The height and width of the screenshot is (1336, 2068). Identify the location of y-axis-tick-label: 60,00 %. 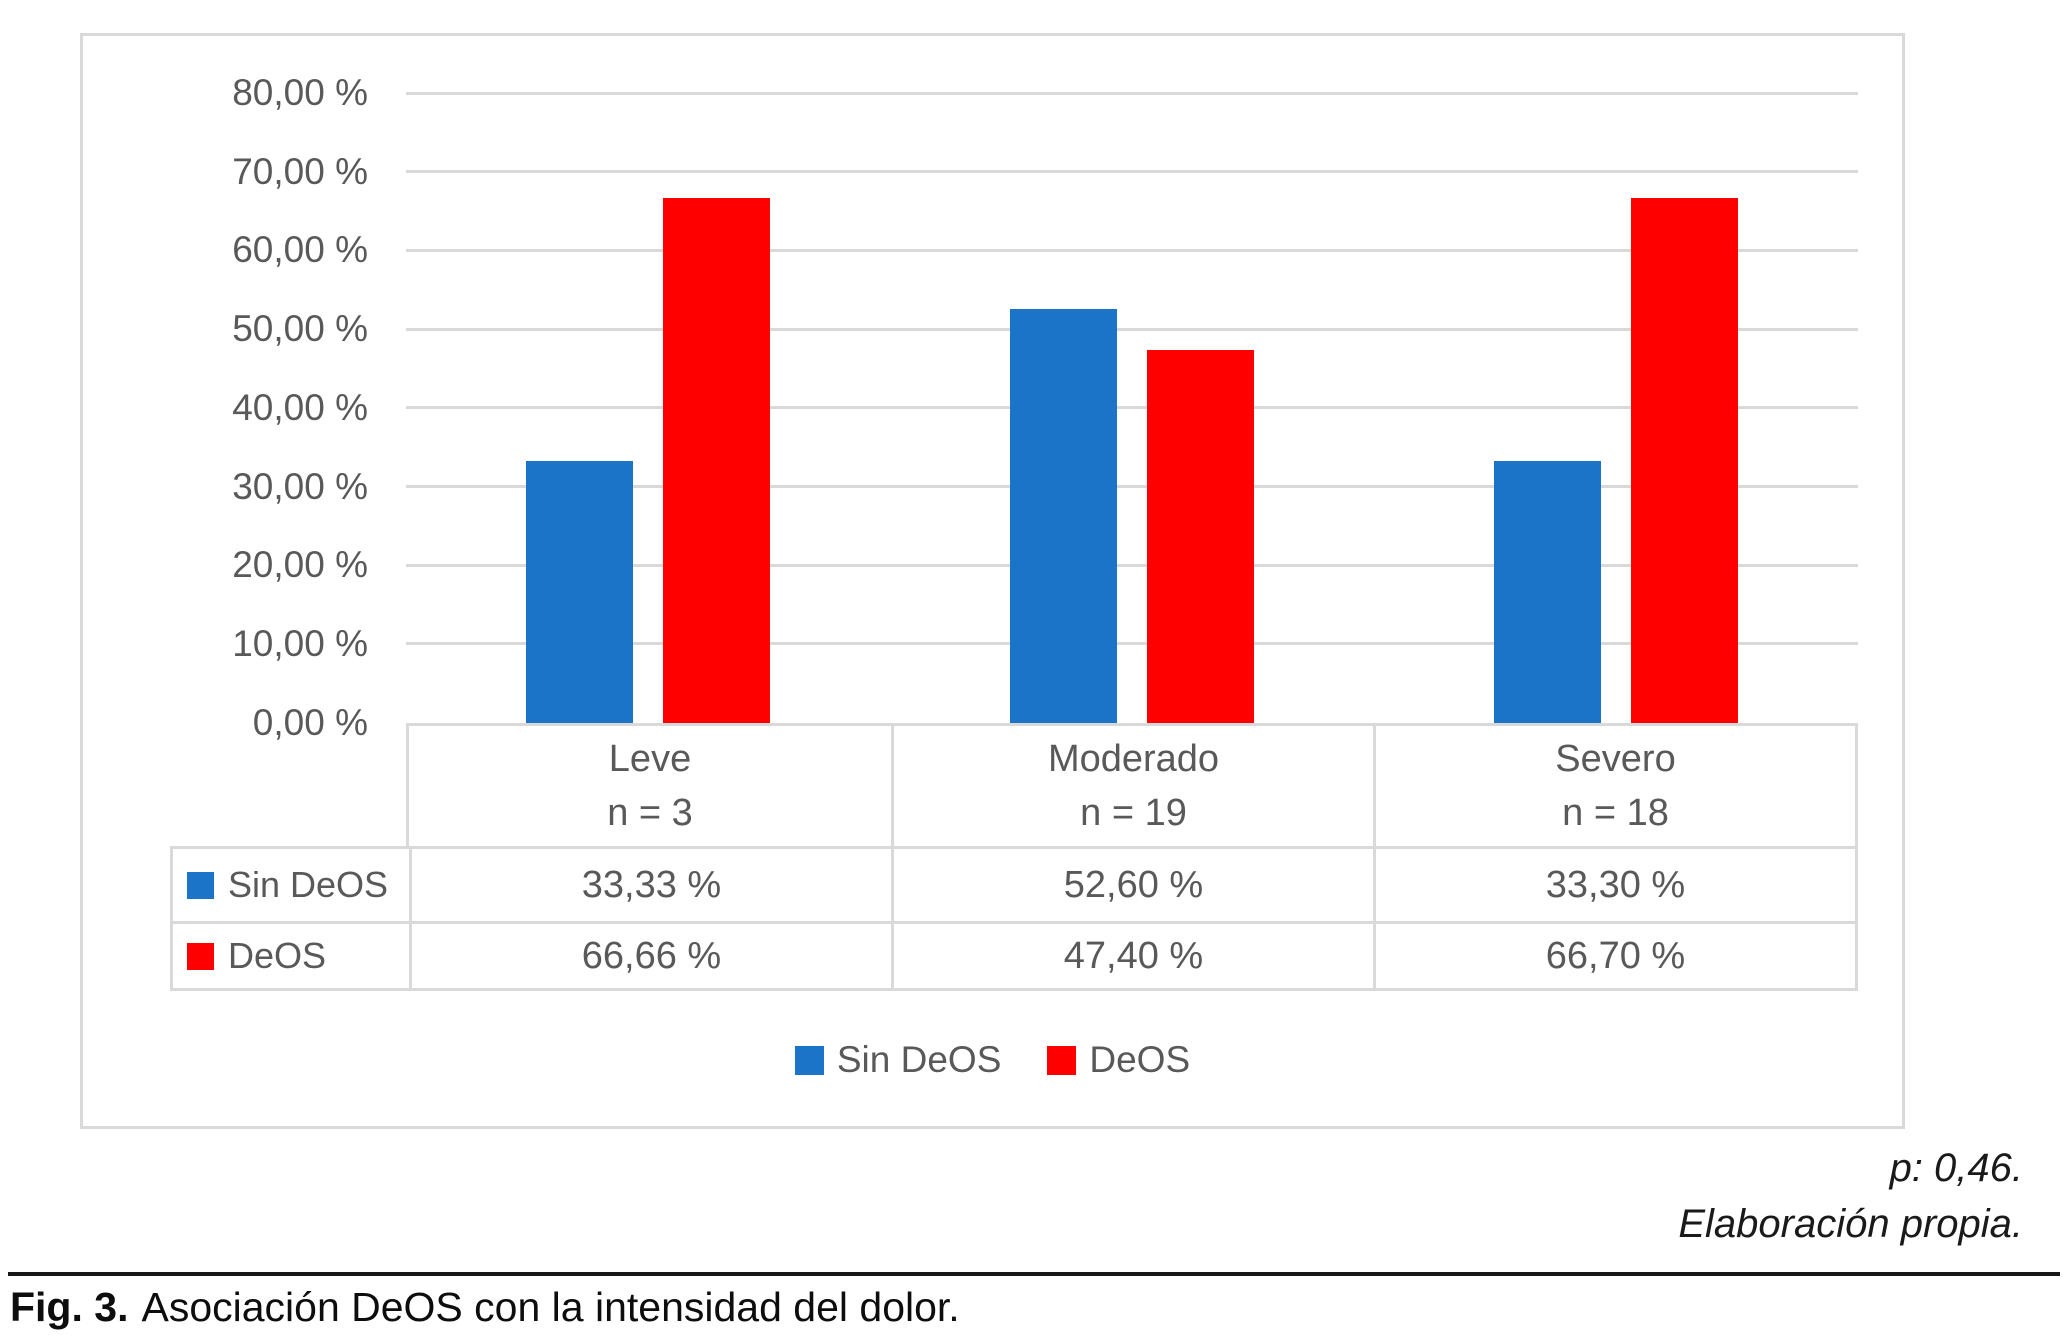
(300, 249).